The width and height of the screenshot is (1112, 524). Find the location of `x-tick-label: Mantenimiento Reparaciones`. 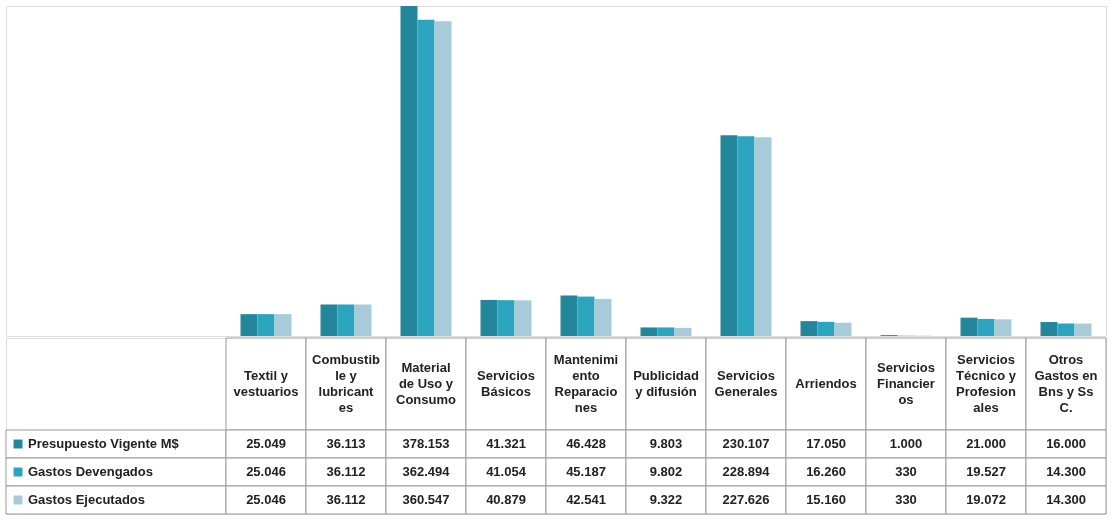

x-tick-label: Mantenimiento Reparaciones is located at coordinates (586, 383).